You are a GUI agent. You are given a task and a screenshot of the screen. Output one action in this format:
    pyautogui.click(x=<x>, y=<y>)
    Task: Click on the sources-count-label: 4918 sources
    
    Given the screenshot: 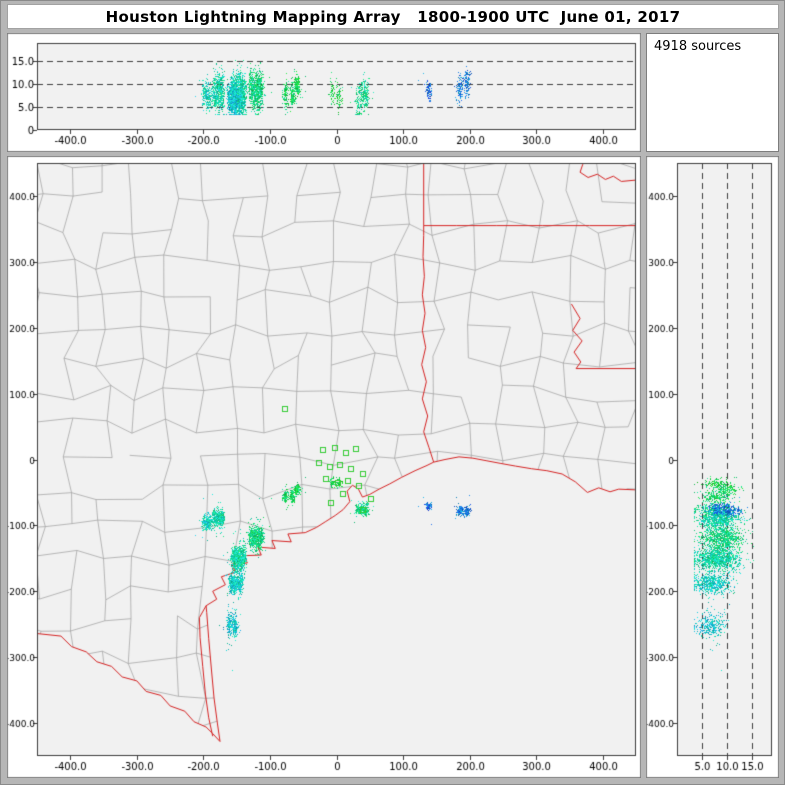 What is the action you would take?
    pyautogui.click(x=698, y=46)
    